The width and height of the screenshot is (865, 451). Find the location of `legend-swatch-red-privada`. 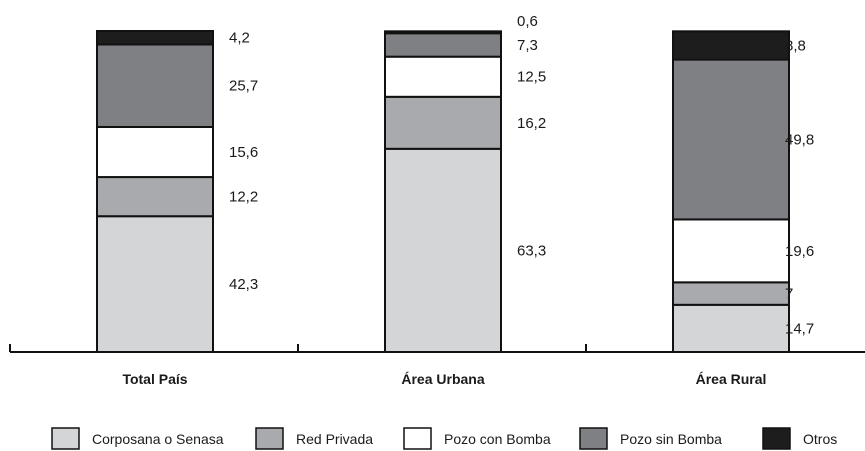

legend-swatch-red-privada is located at coordinates (269, 438).